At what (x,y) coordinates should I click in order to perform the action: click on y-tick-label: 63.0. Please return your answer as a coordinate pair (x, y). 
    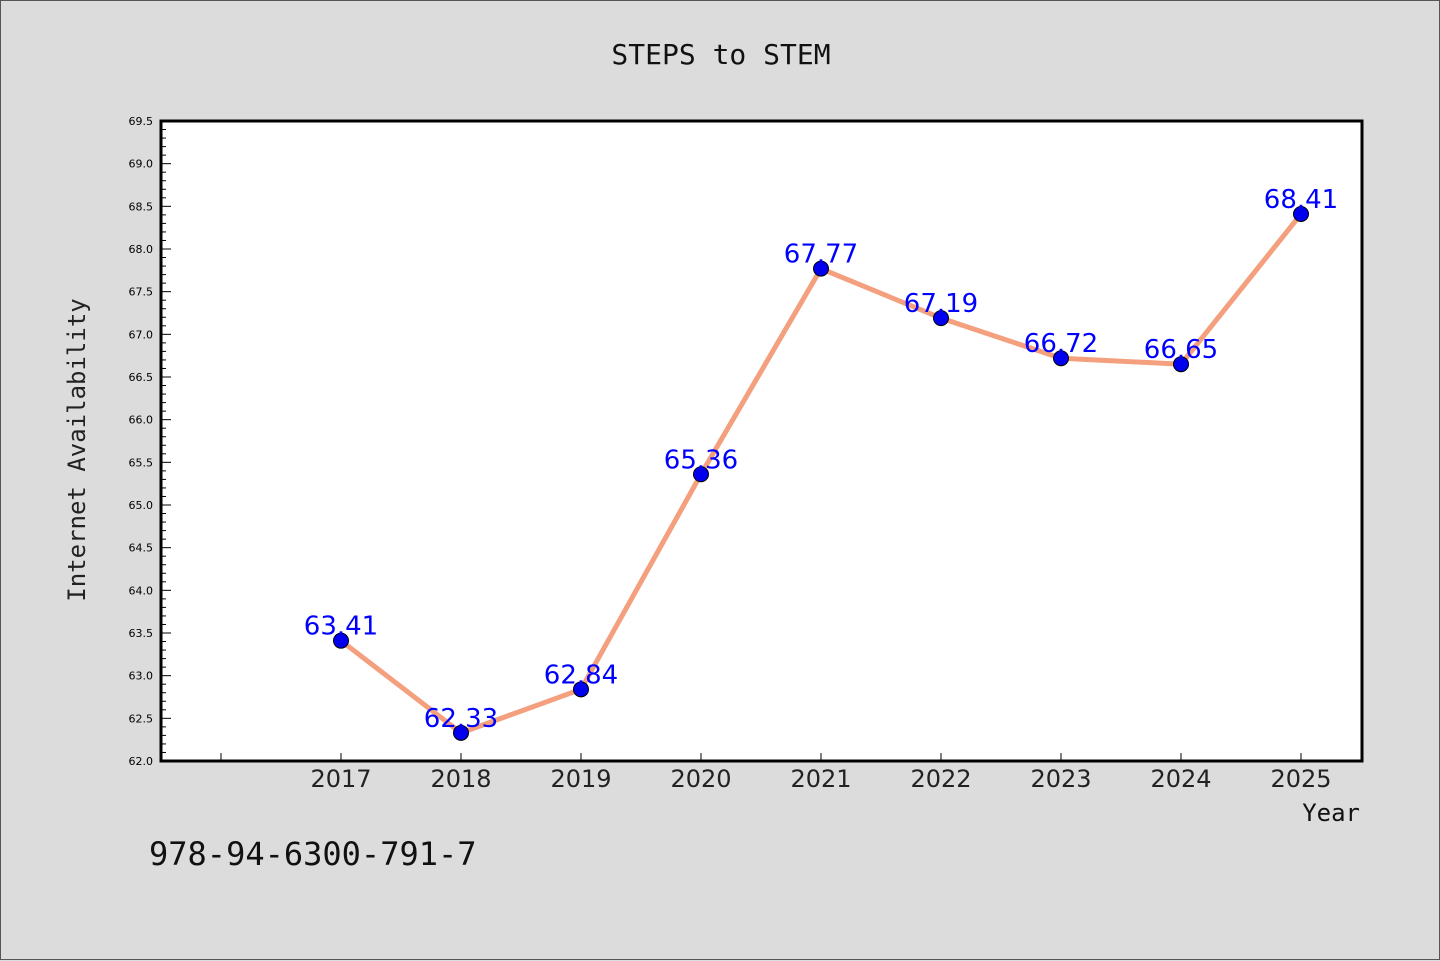
    Looking at the image, I should click on (141, 676).